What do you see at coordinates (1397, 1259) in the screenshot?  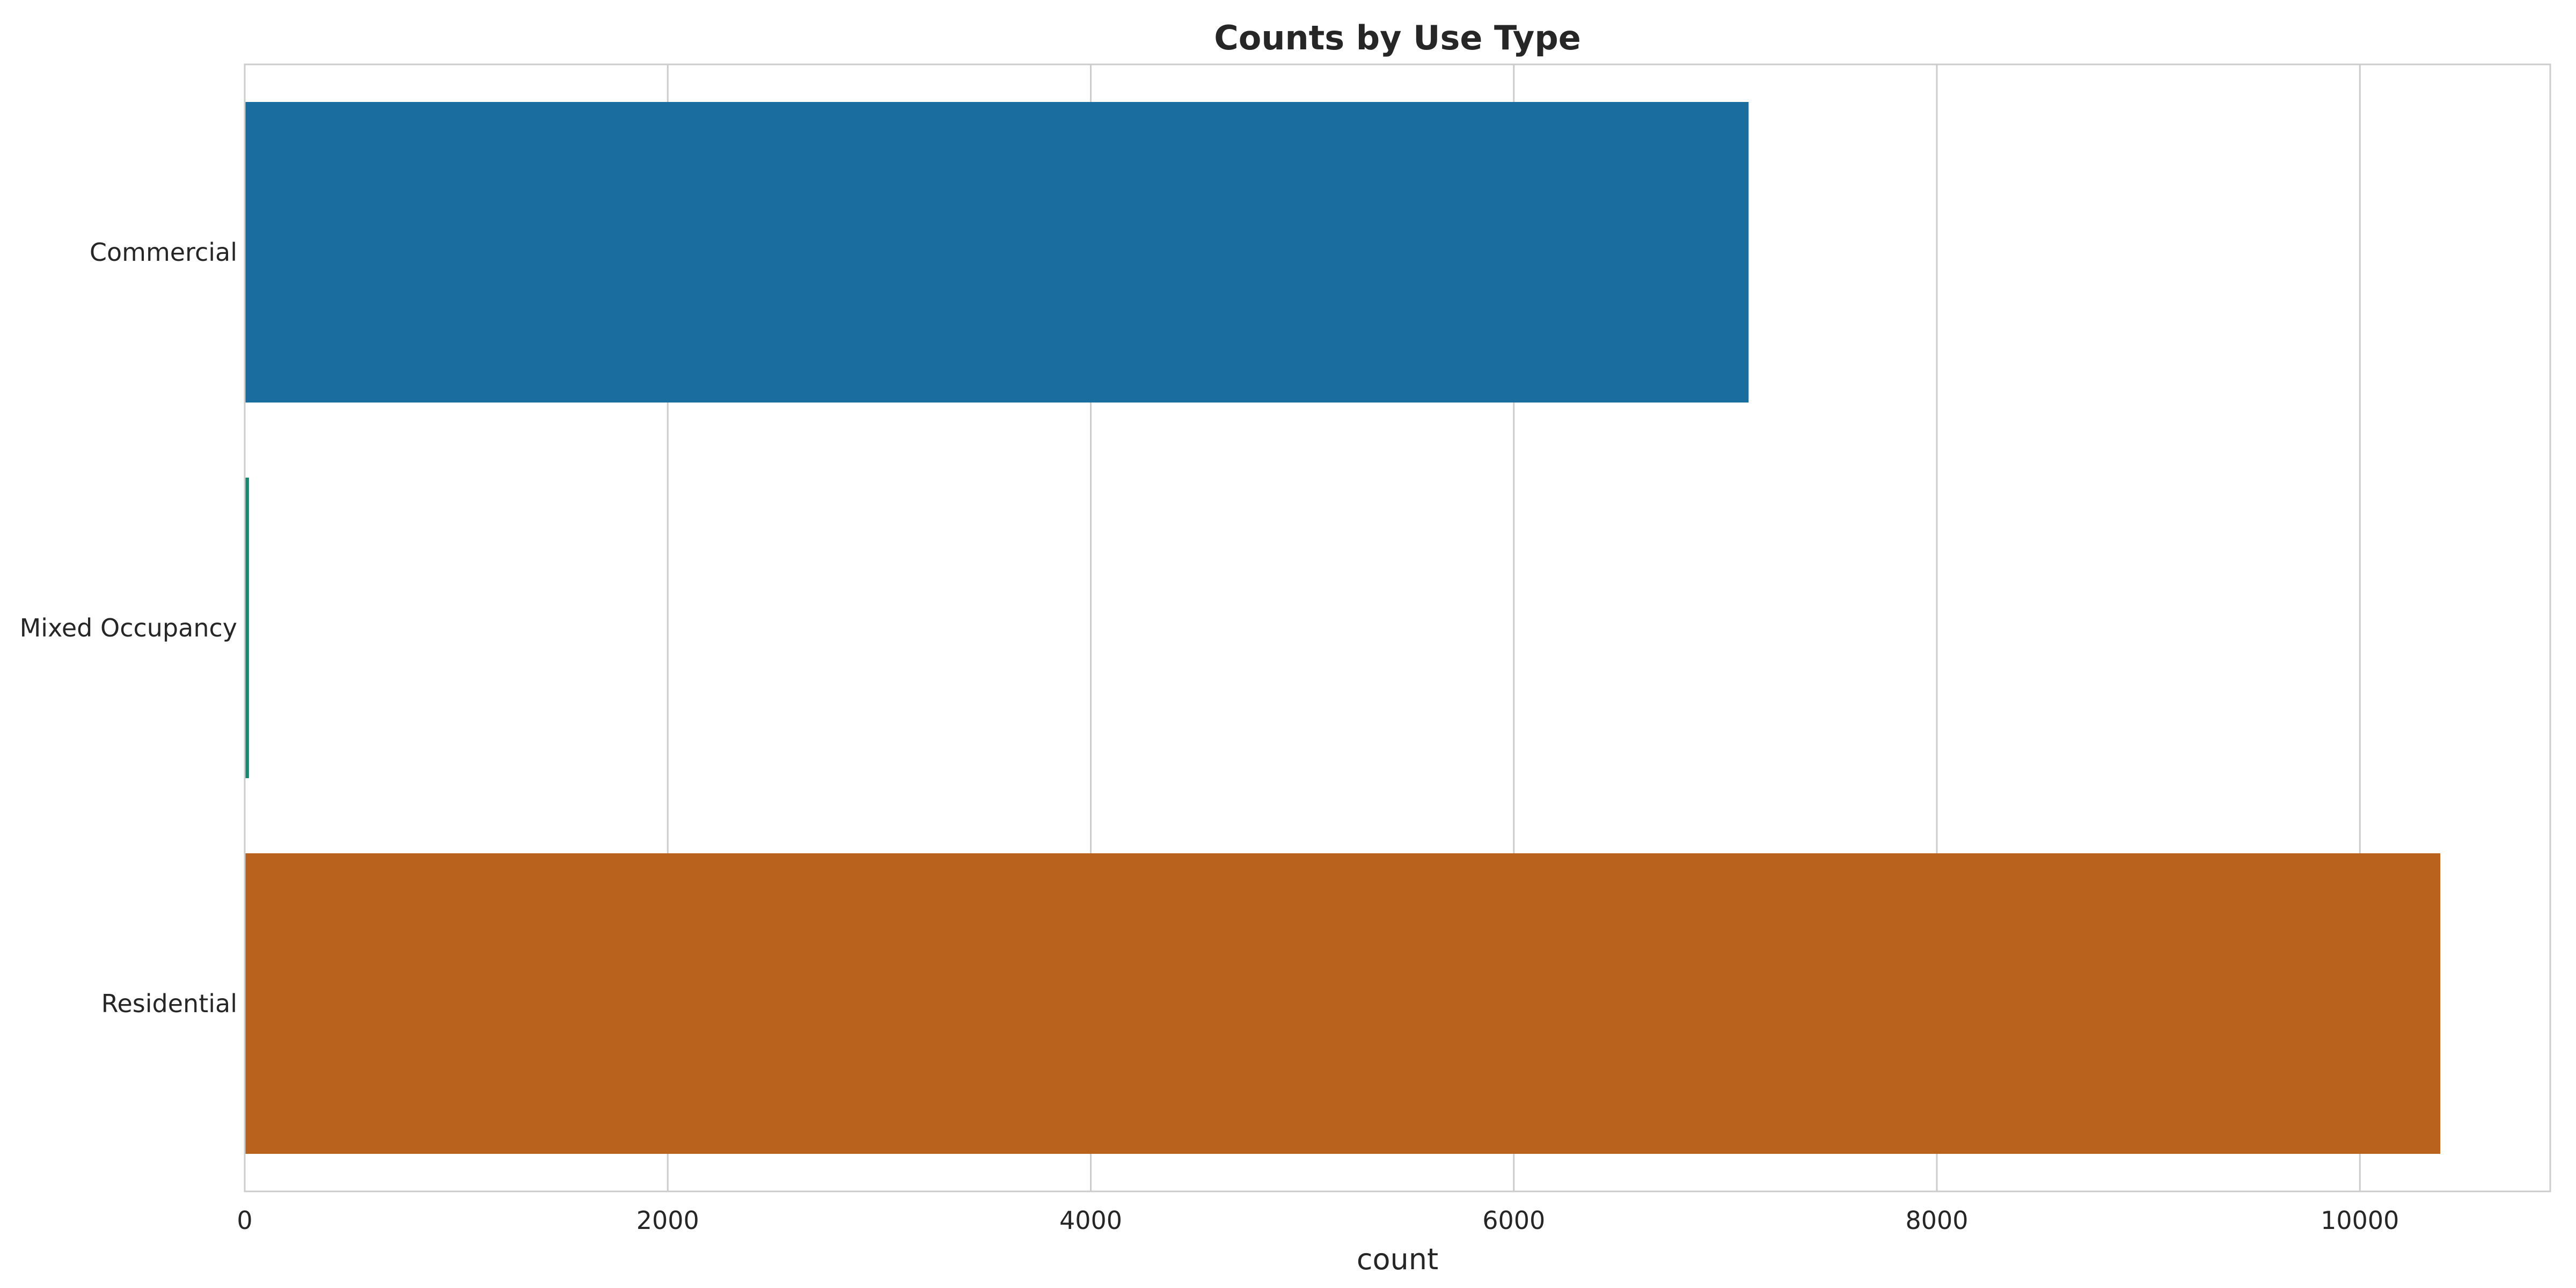 I see `x-axis-label: count` at bounding box center [1397, 1259].